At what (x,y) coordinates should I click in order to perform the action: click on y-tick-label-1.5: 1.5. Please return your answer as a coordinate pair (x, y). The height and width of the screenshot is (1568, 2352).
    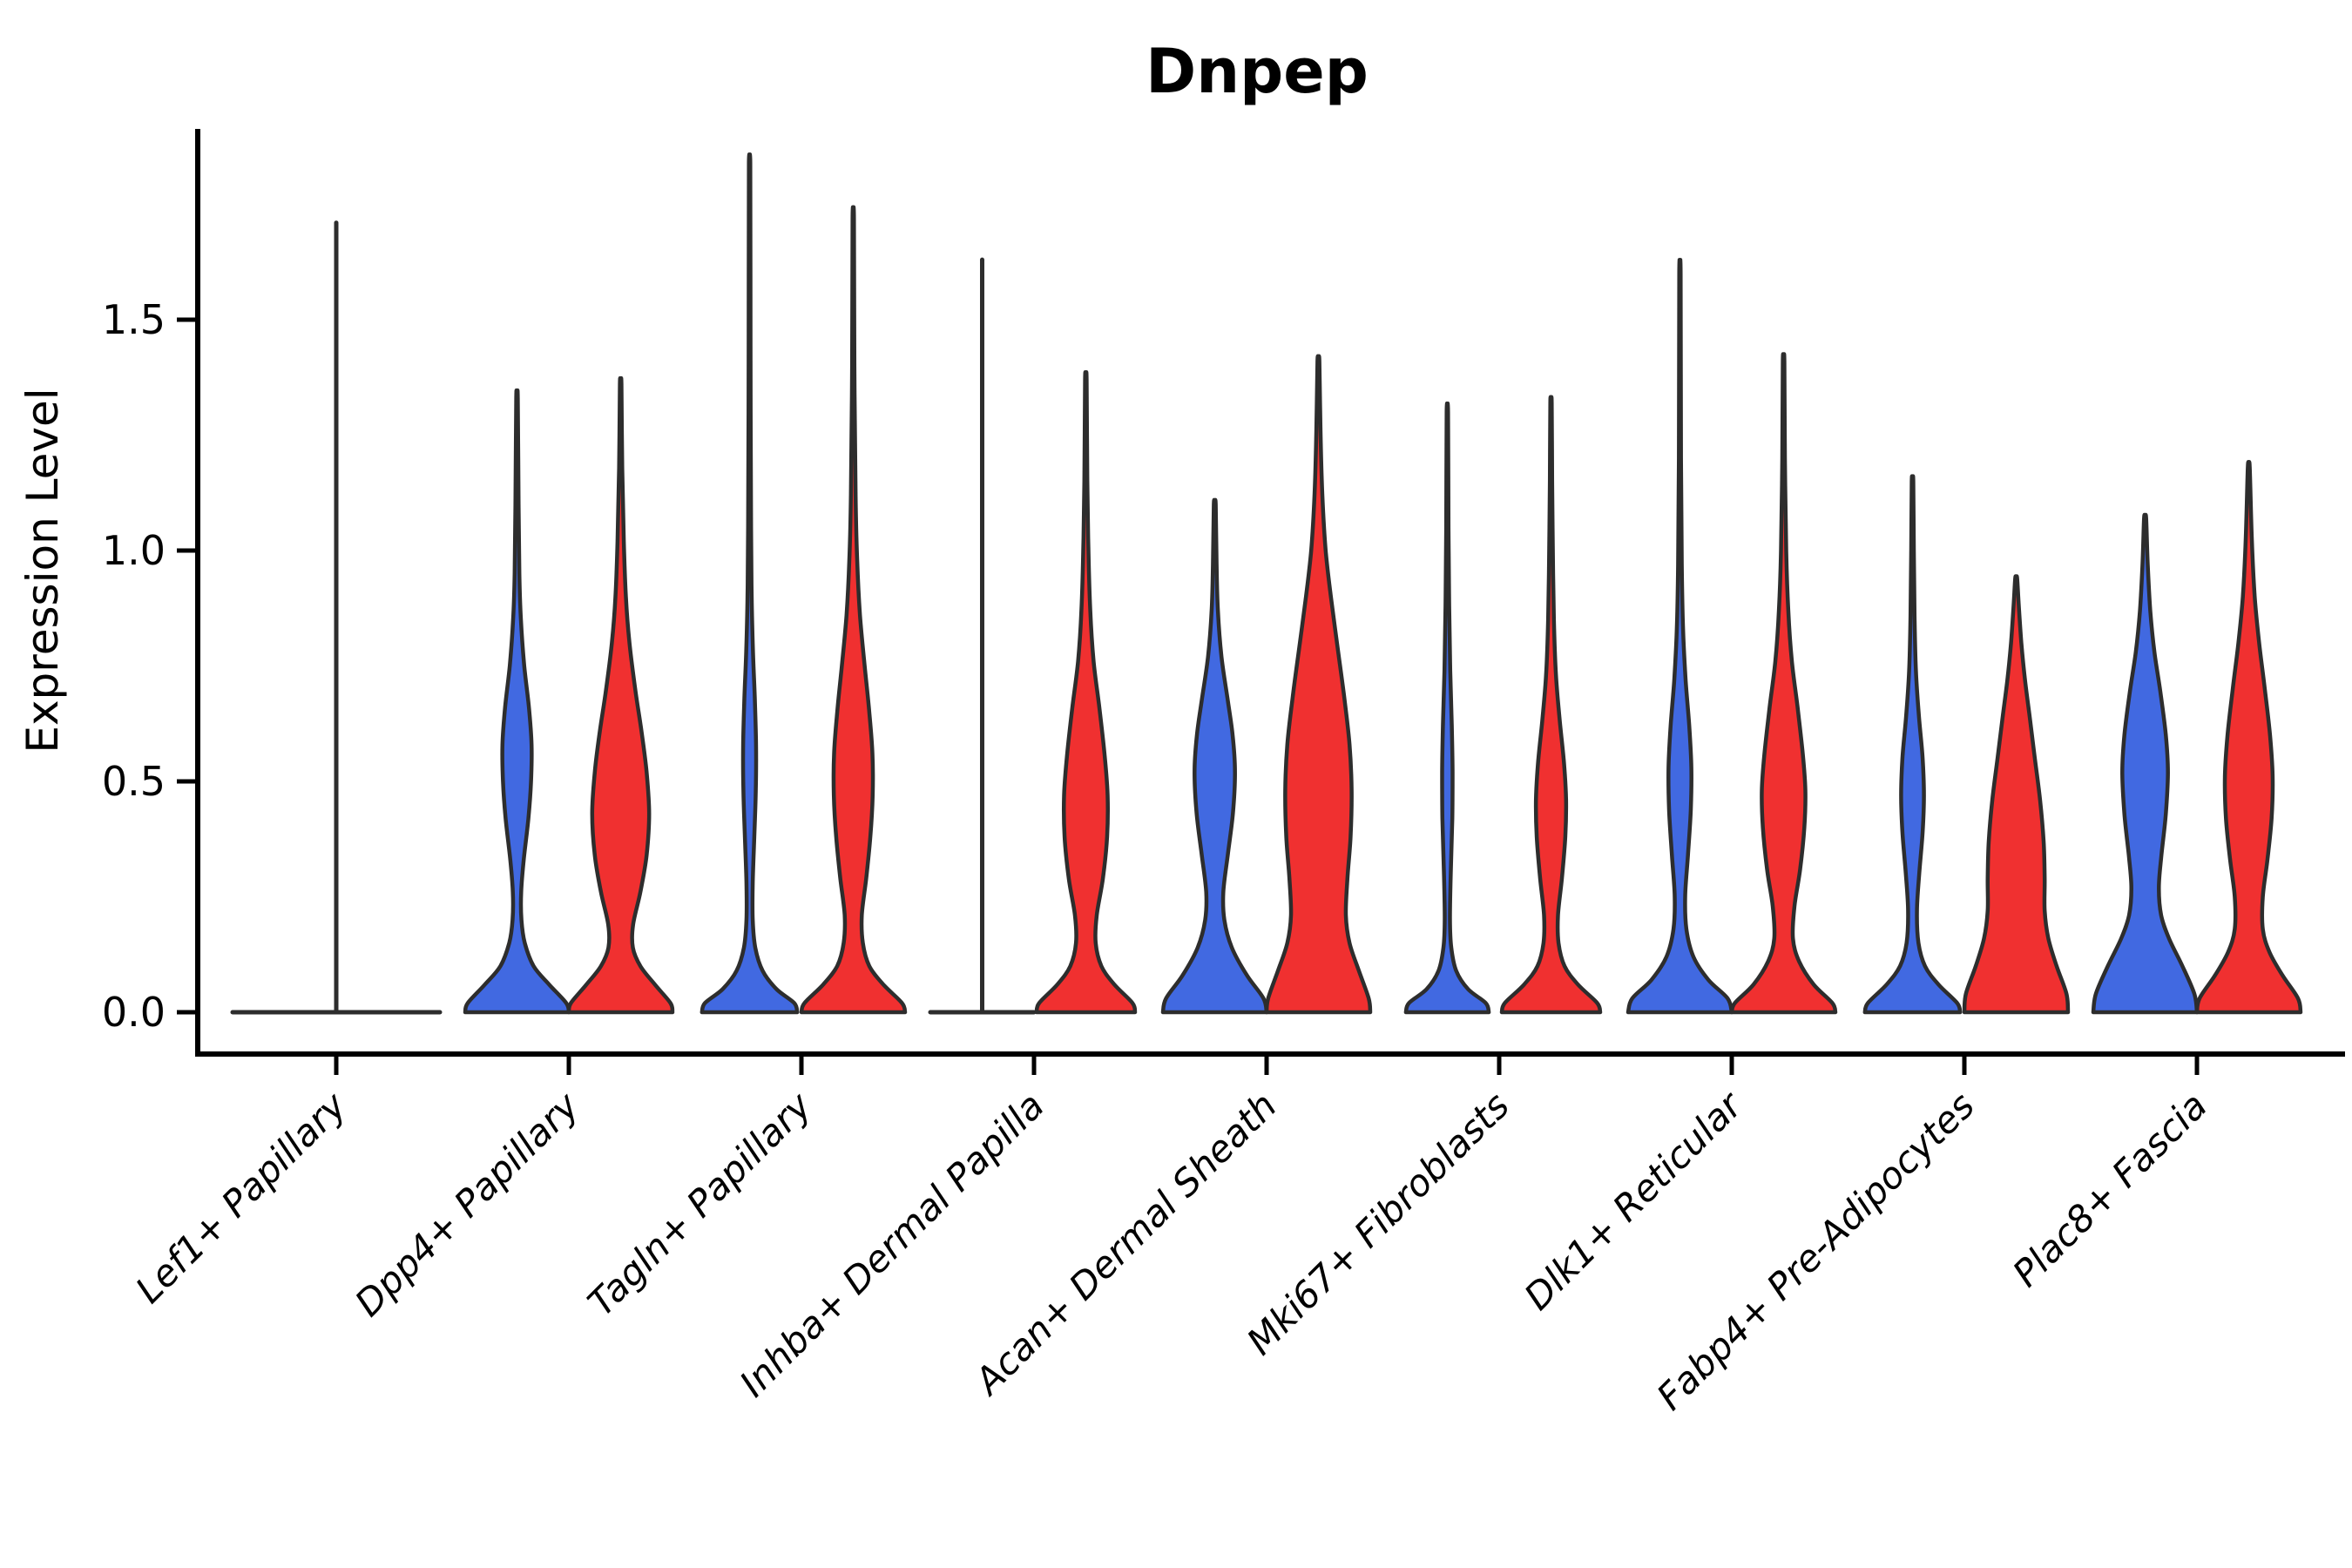
    Looking at the image, I should click on (134, 319).